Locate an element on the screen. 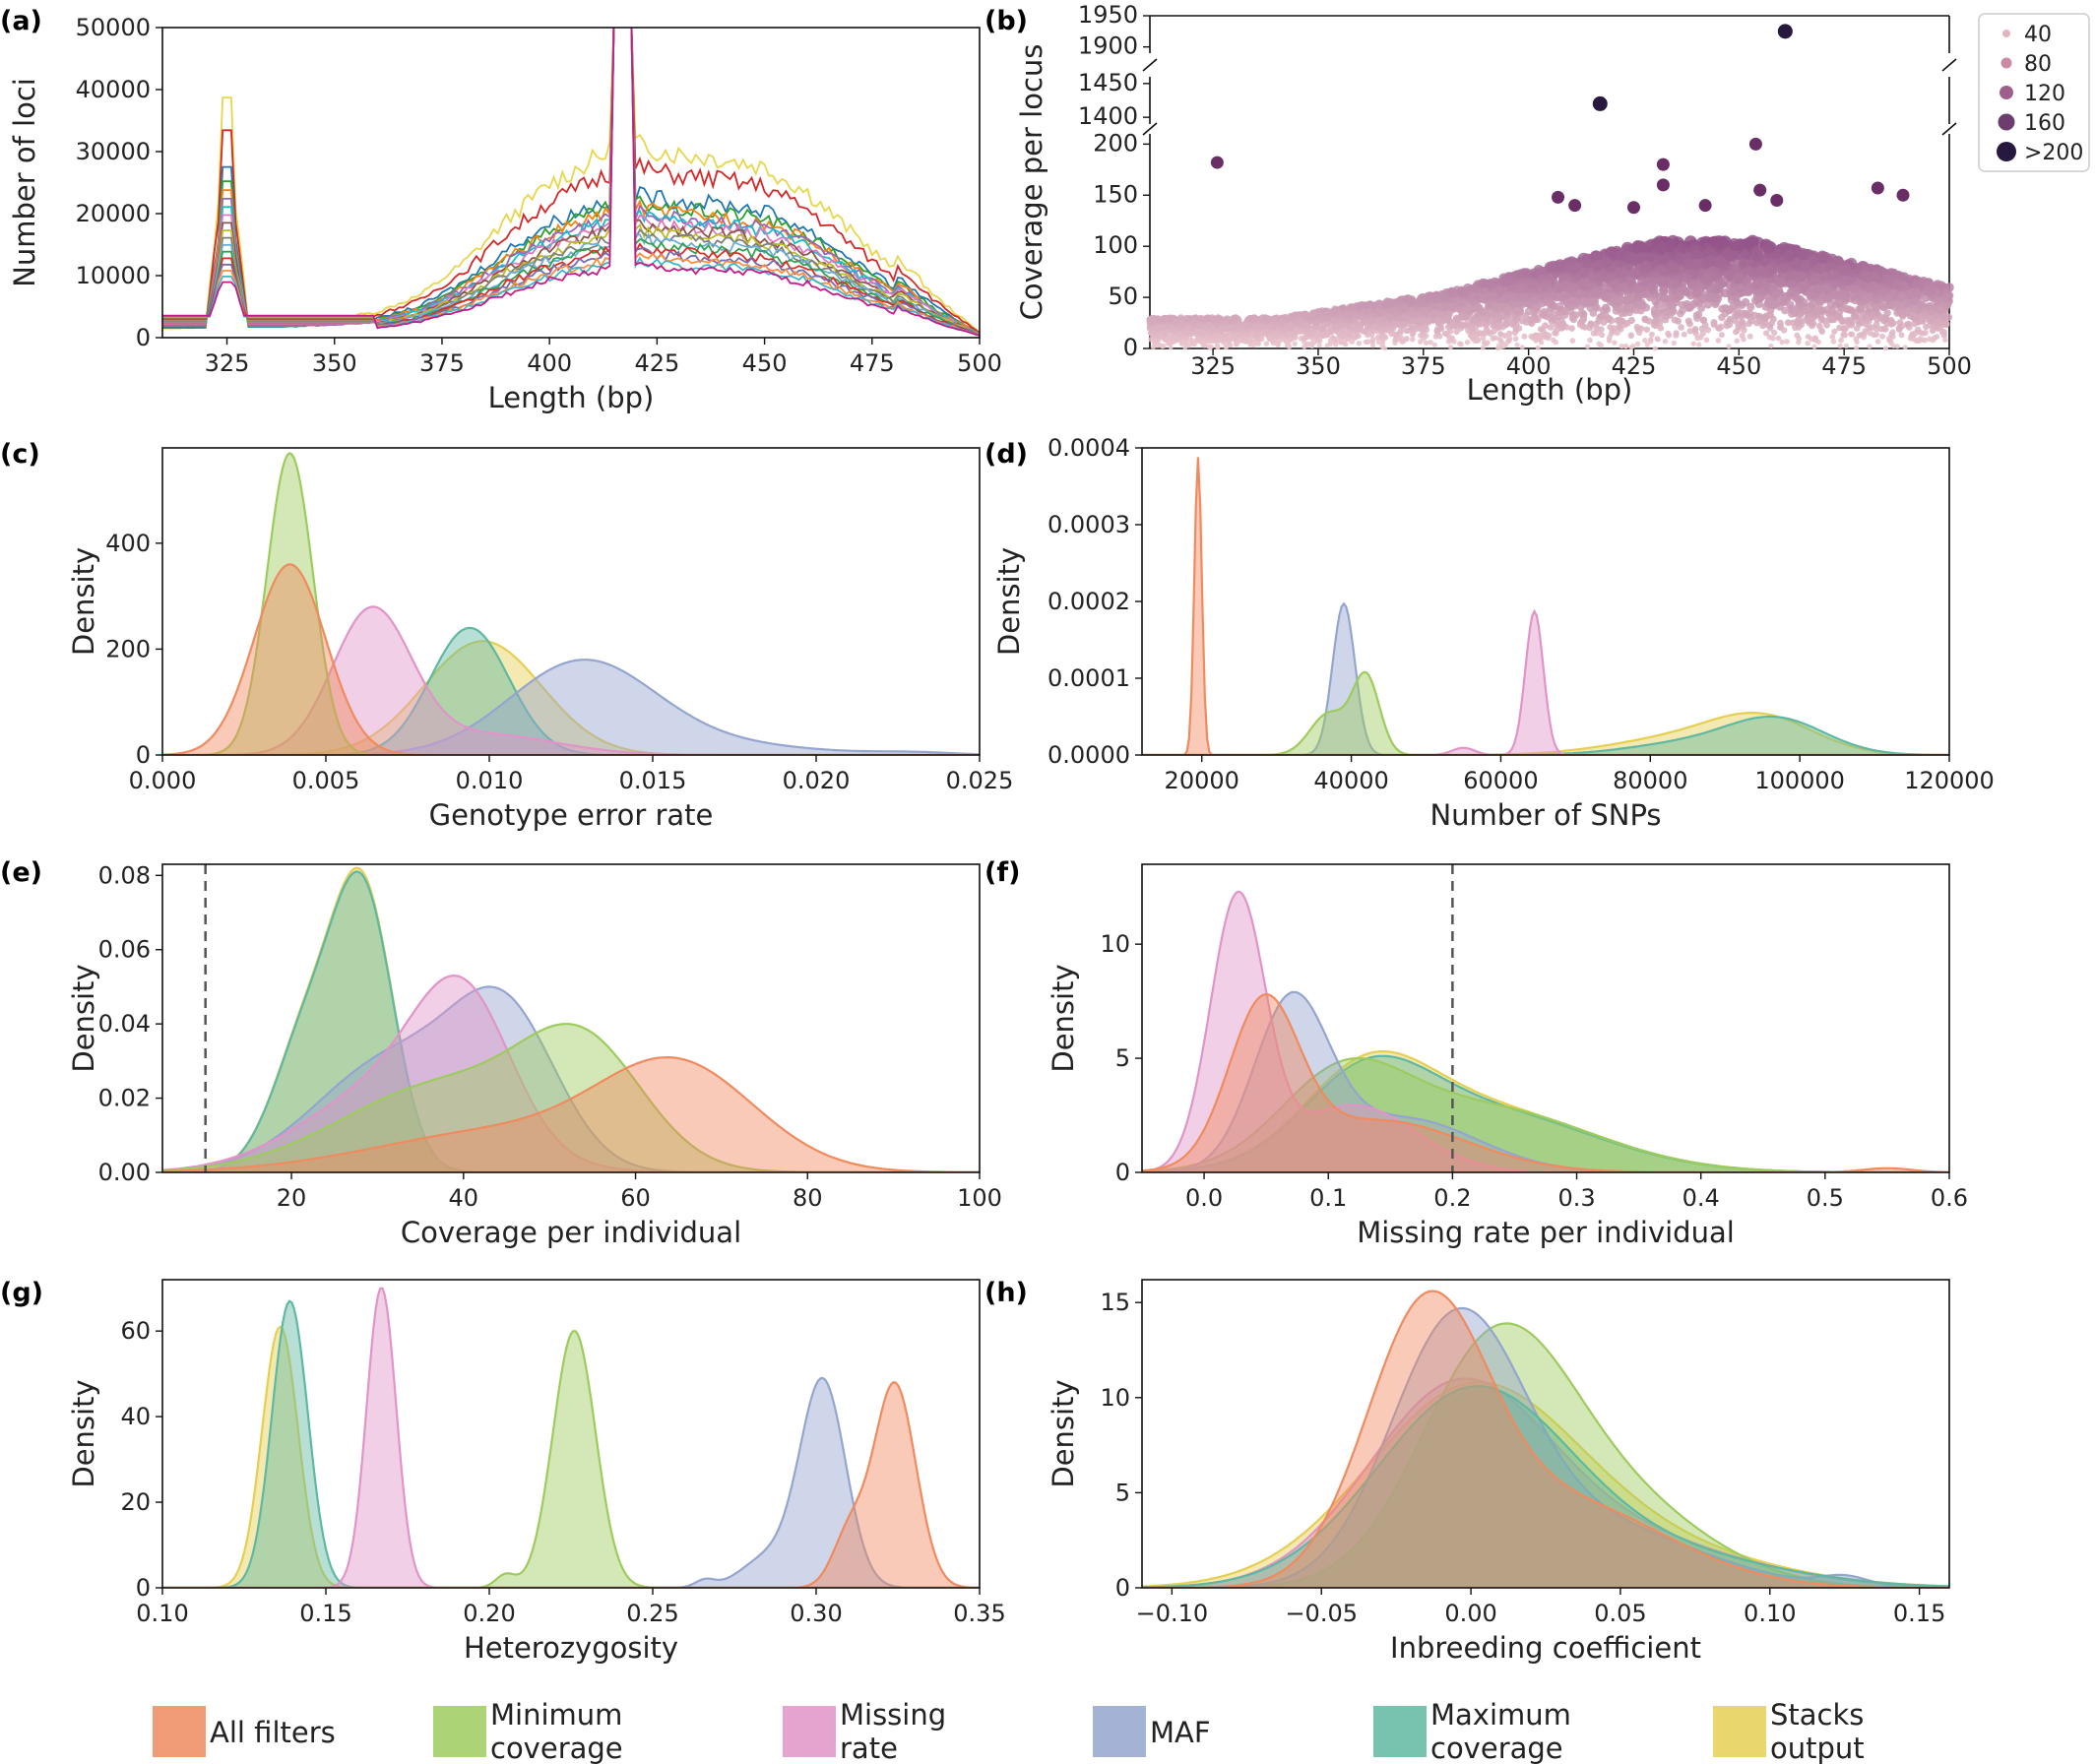  sample-line is located at coordinates (571, 182).